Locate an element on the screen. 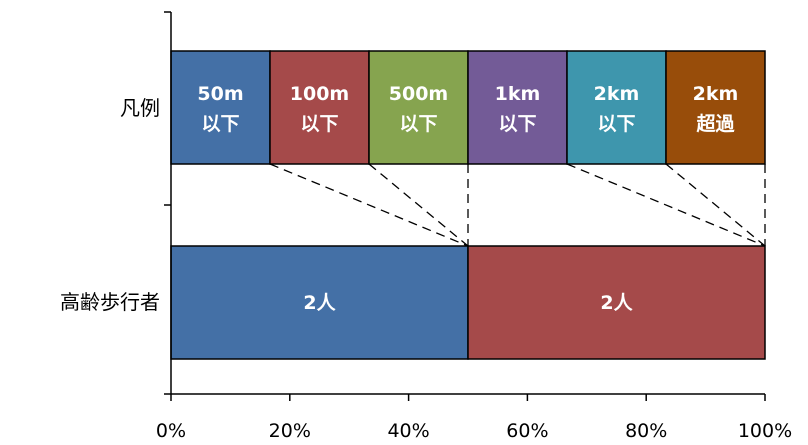 This screenshot has width=808, height=445. segment-label-0-3-0: 1km is located at coordinates (518, 94).